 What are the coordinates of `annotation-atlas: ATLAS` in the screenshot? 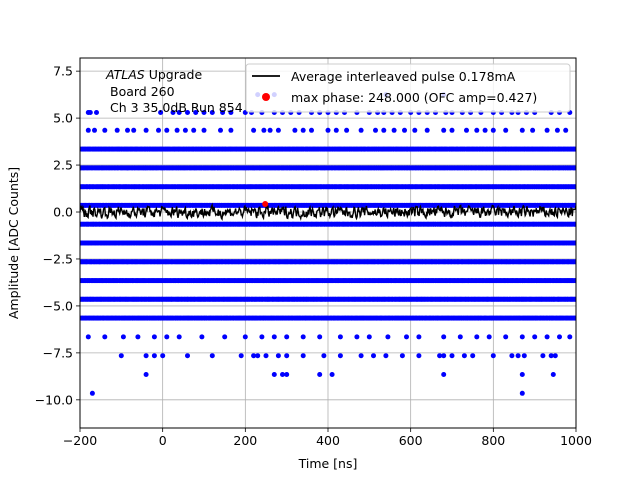 It's located at (125, 74).